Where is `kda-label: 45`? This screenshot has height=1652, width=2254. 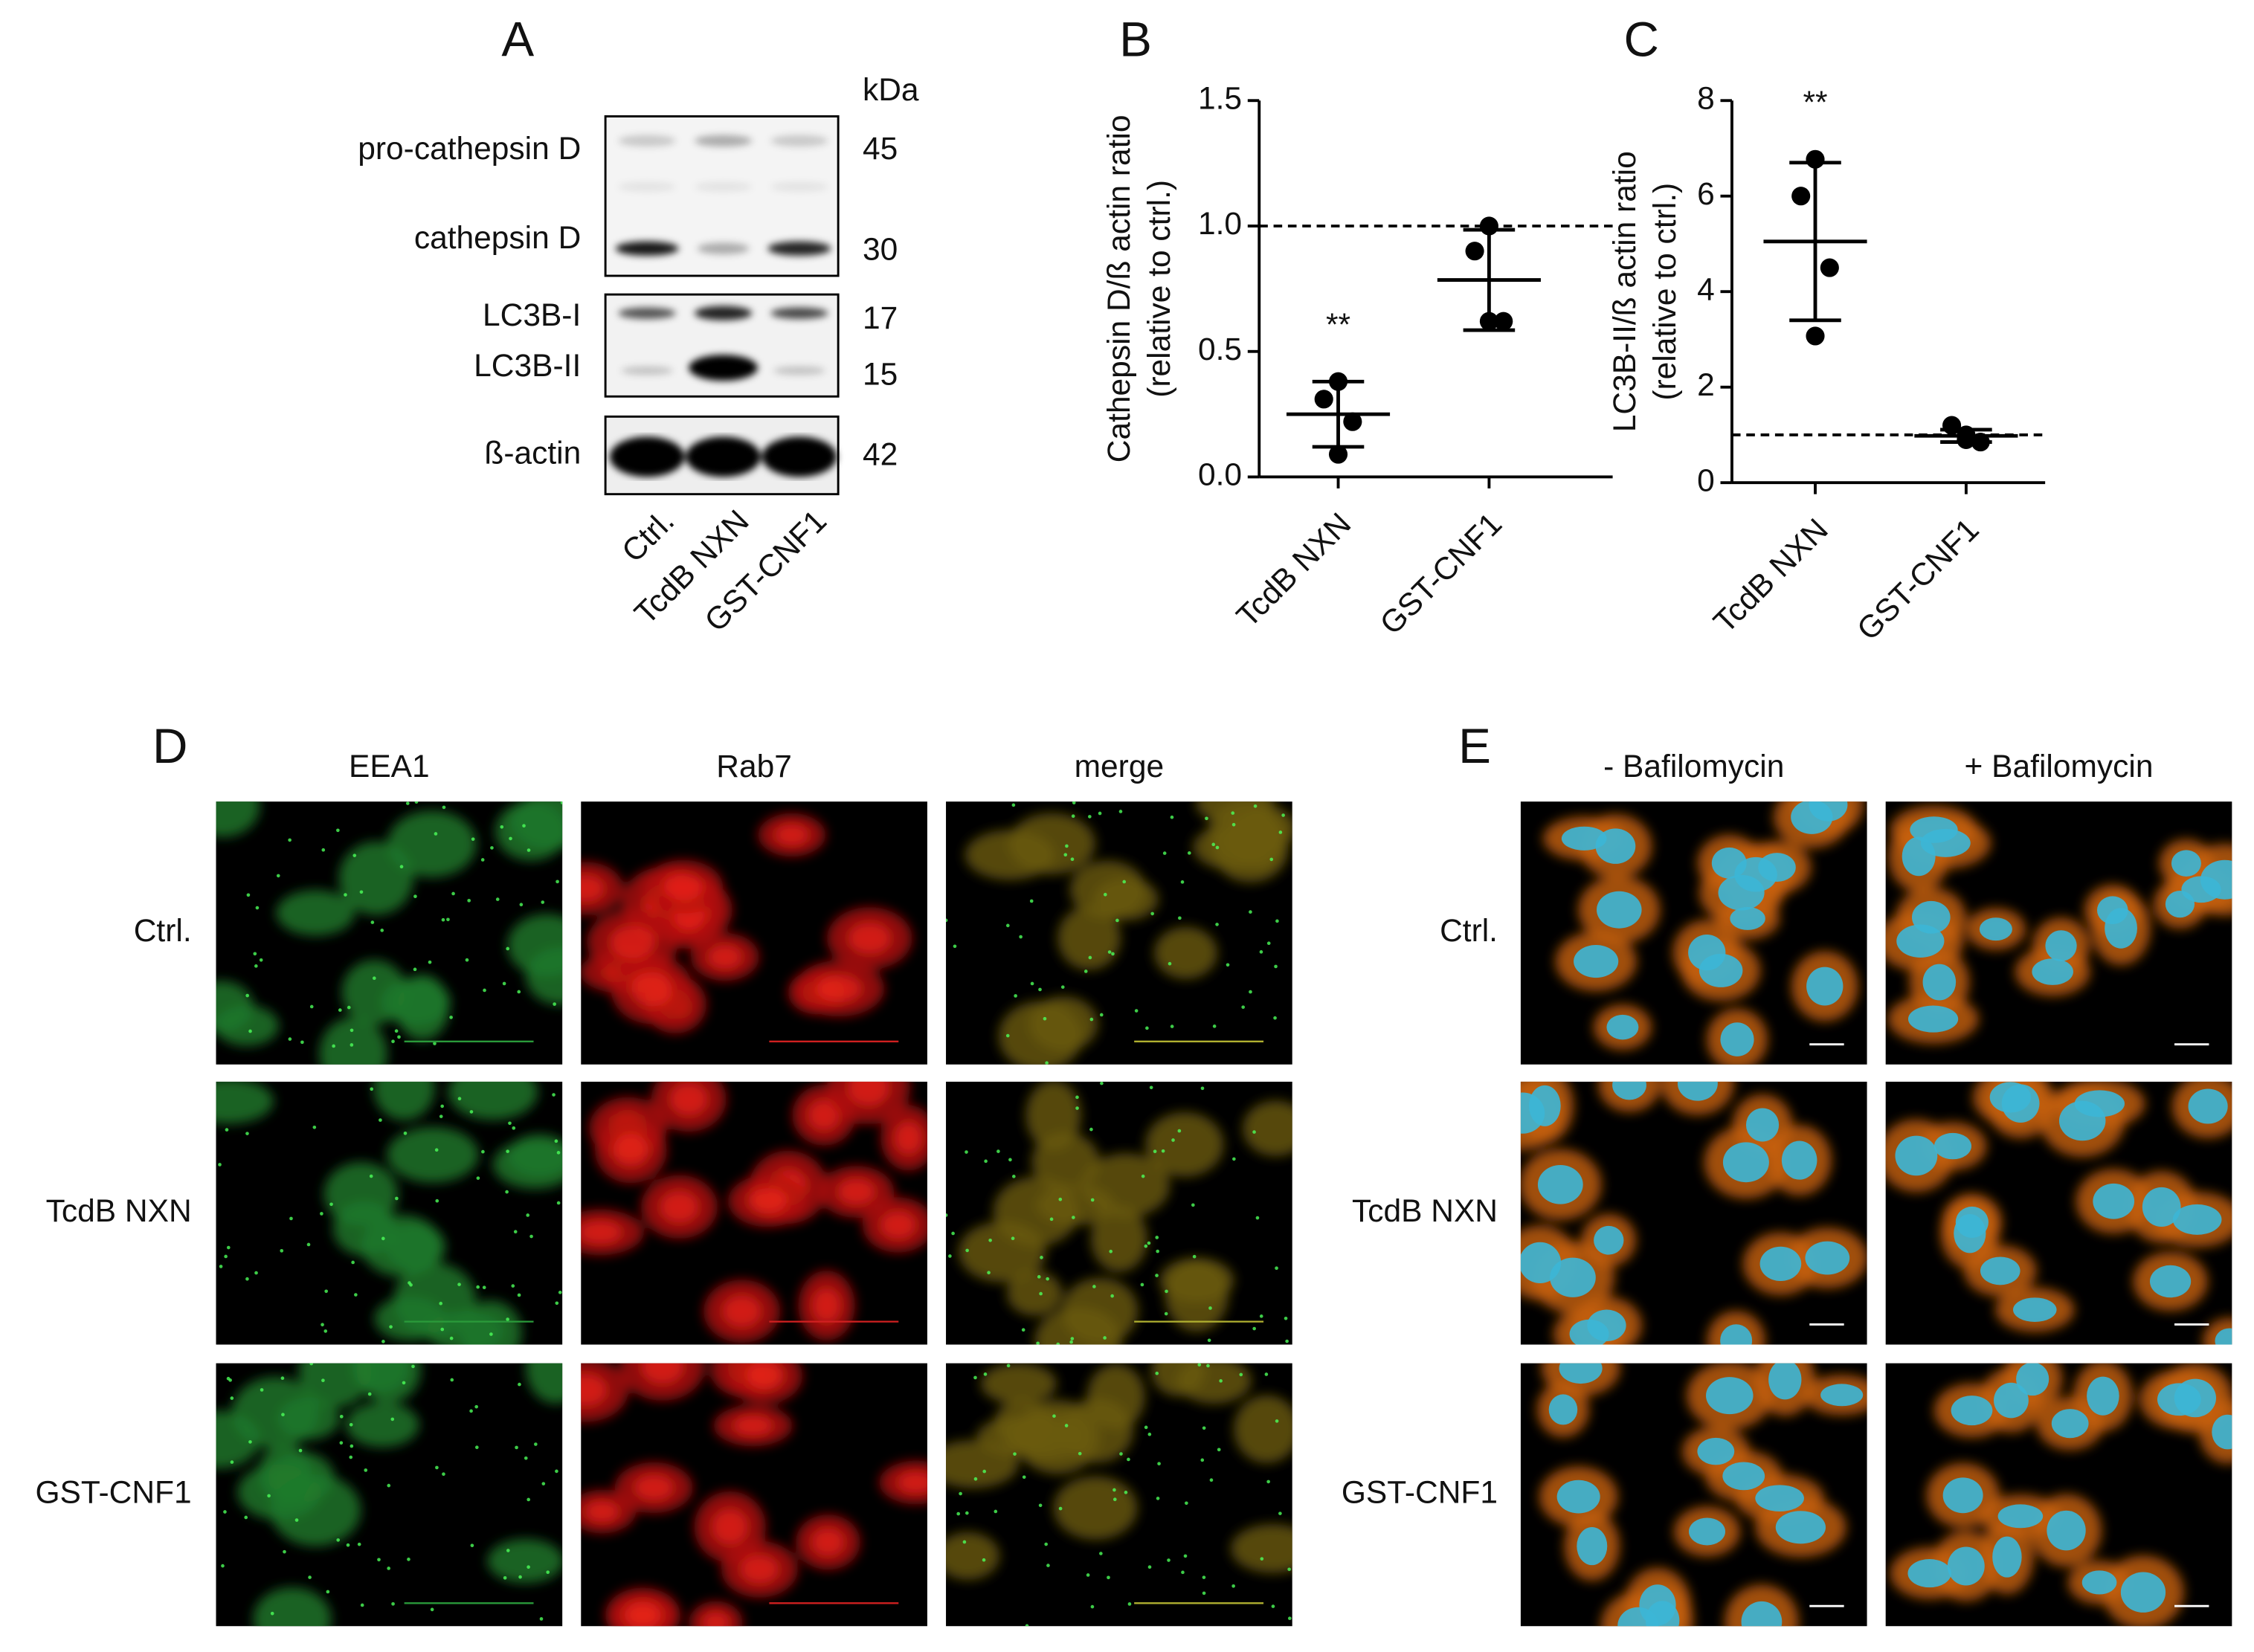
kda-label: 45 is located at coordinates (880, 149).